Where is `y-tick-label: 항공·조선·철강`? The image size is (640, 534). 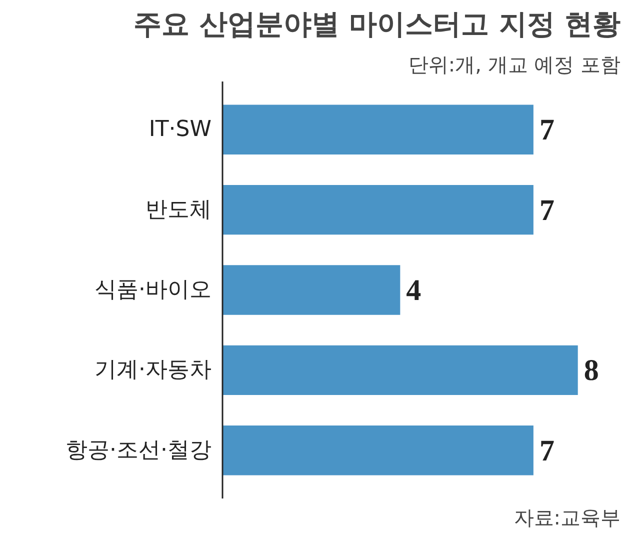 y-tick-label: 항공·조선·철강 is located at coordinates (139, 450).